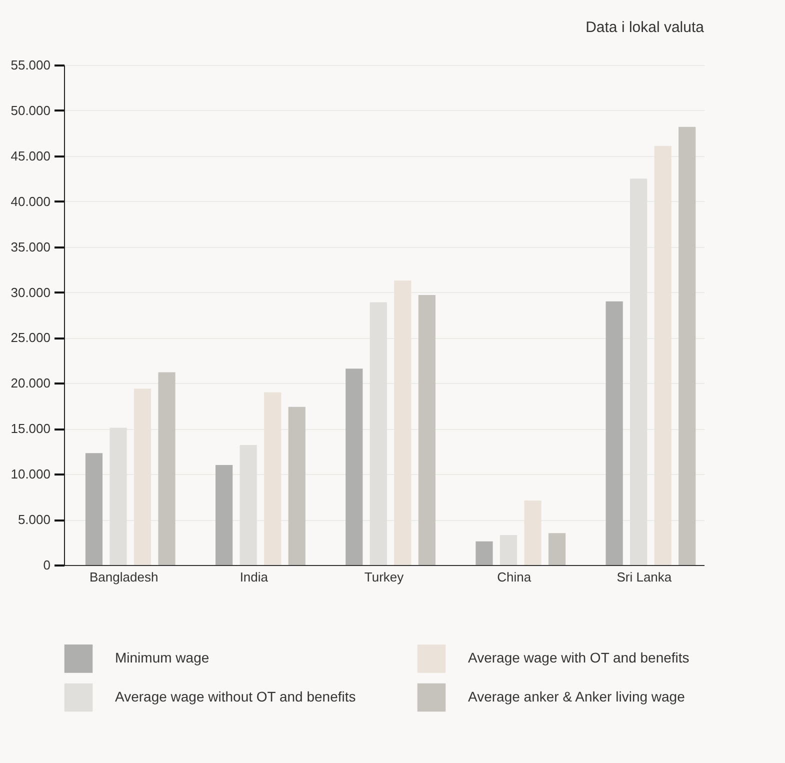  Describe the element at coordinates (46, 565) in the screenshot. I see `y-tick-label: 0` at that location.